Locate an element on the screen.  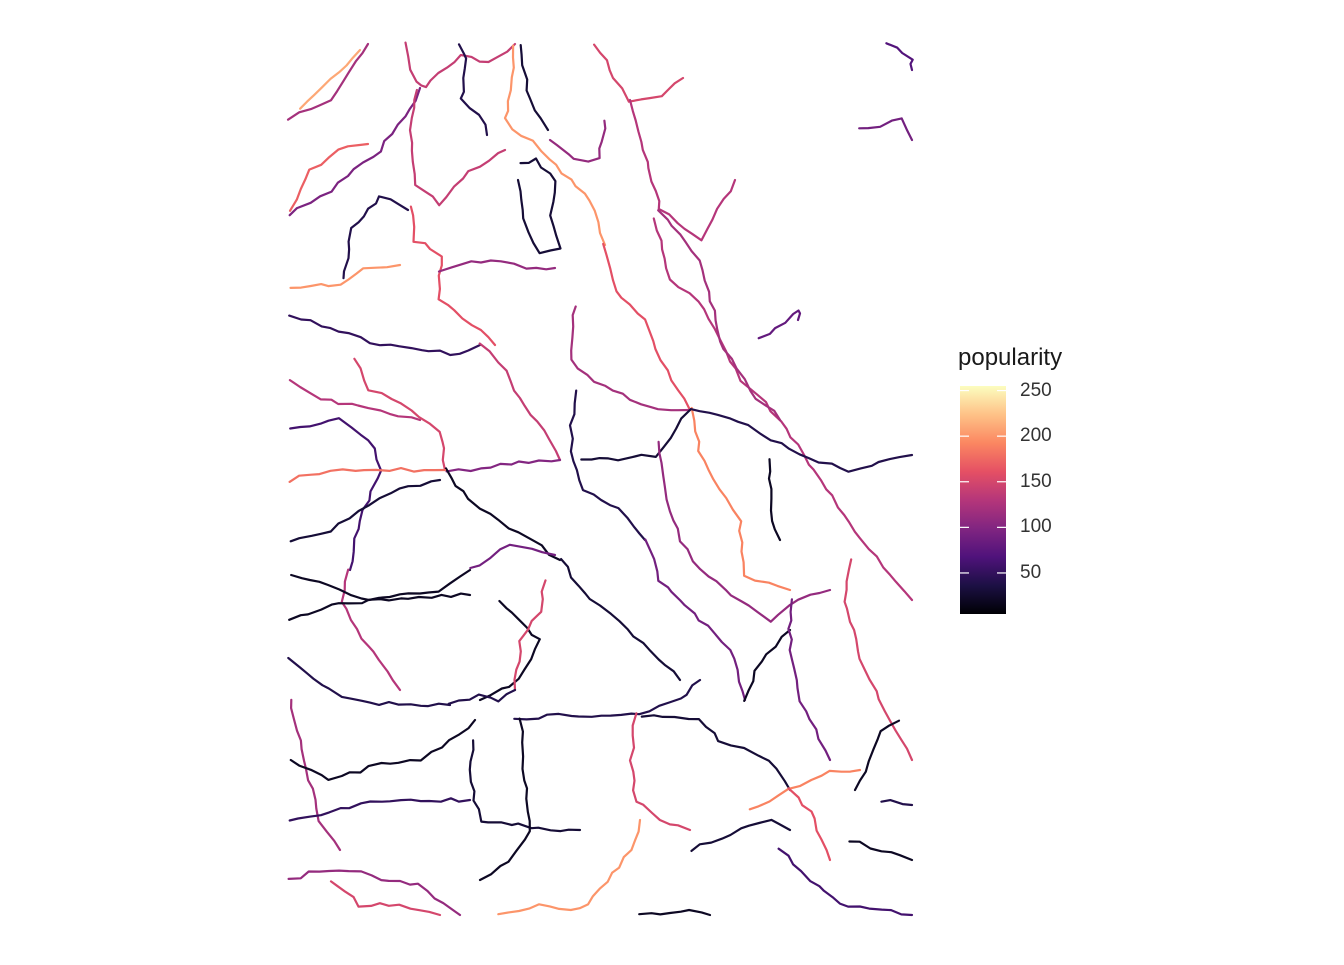
popularity-legend: popularity 250 200 150 100 50 is located at coordinates (1048, 485).